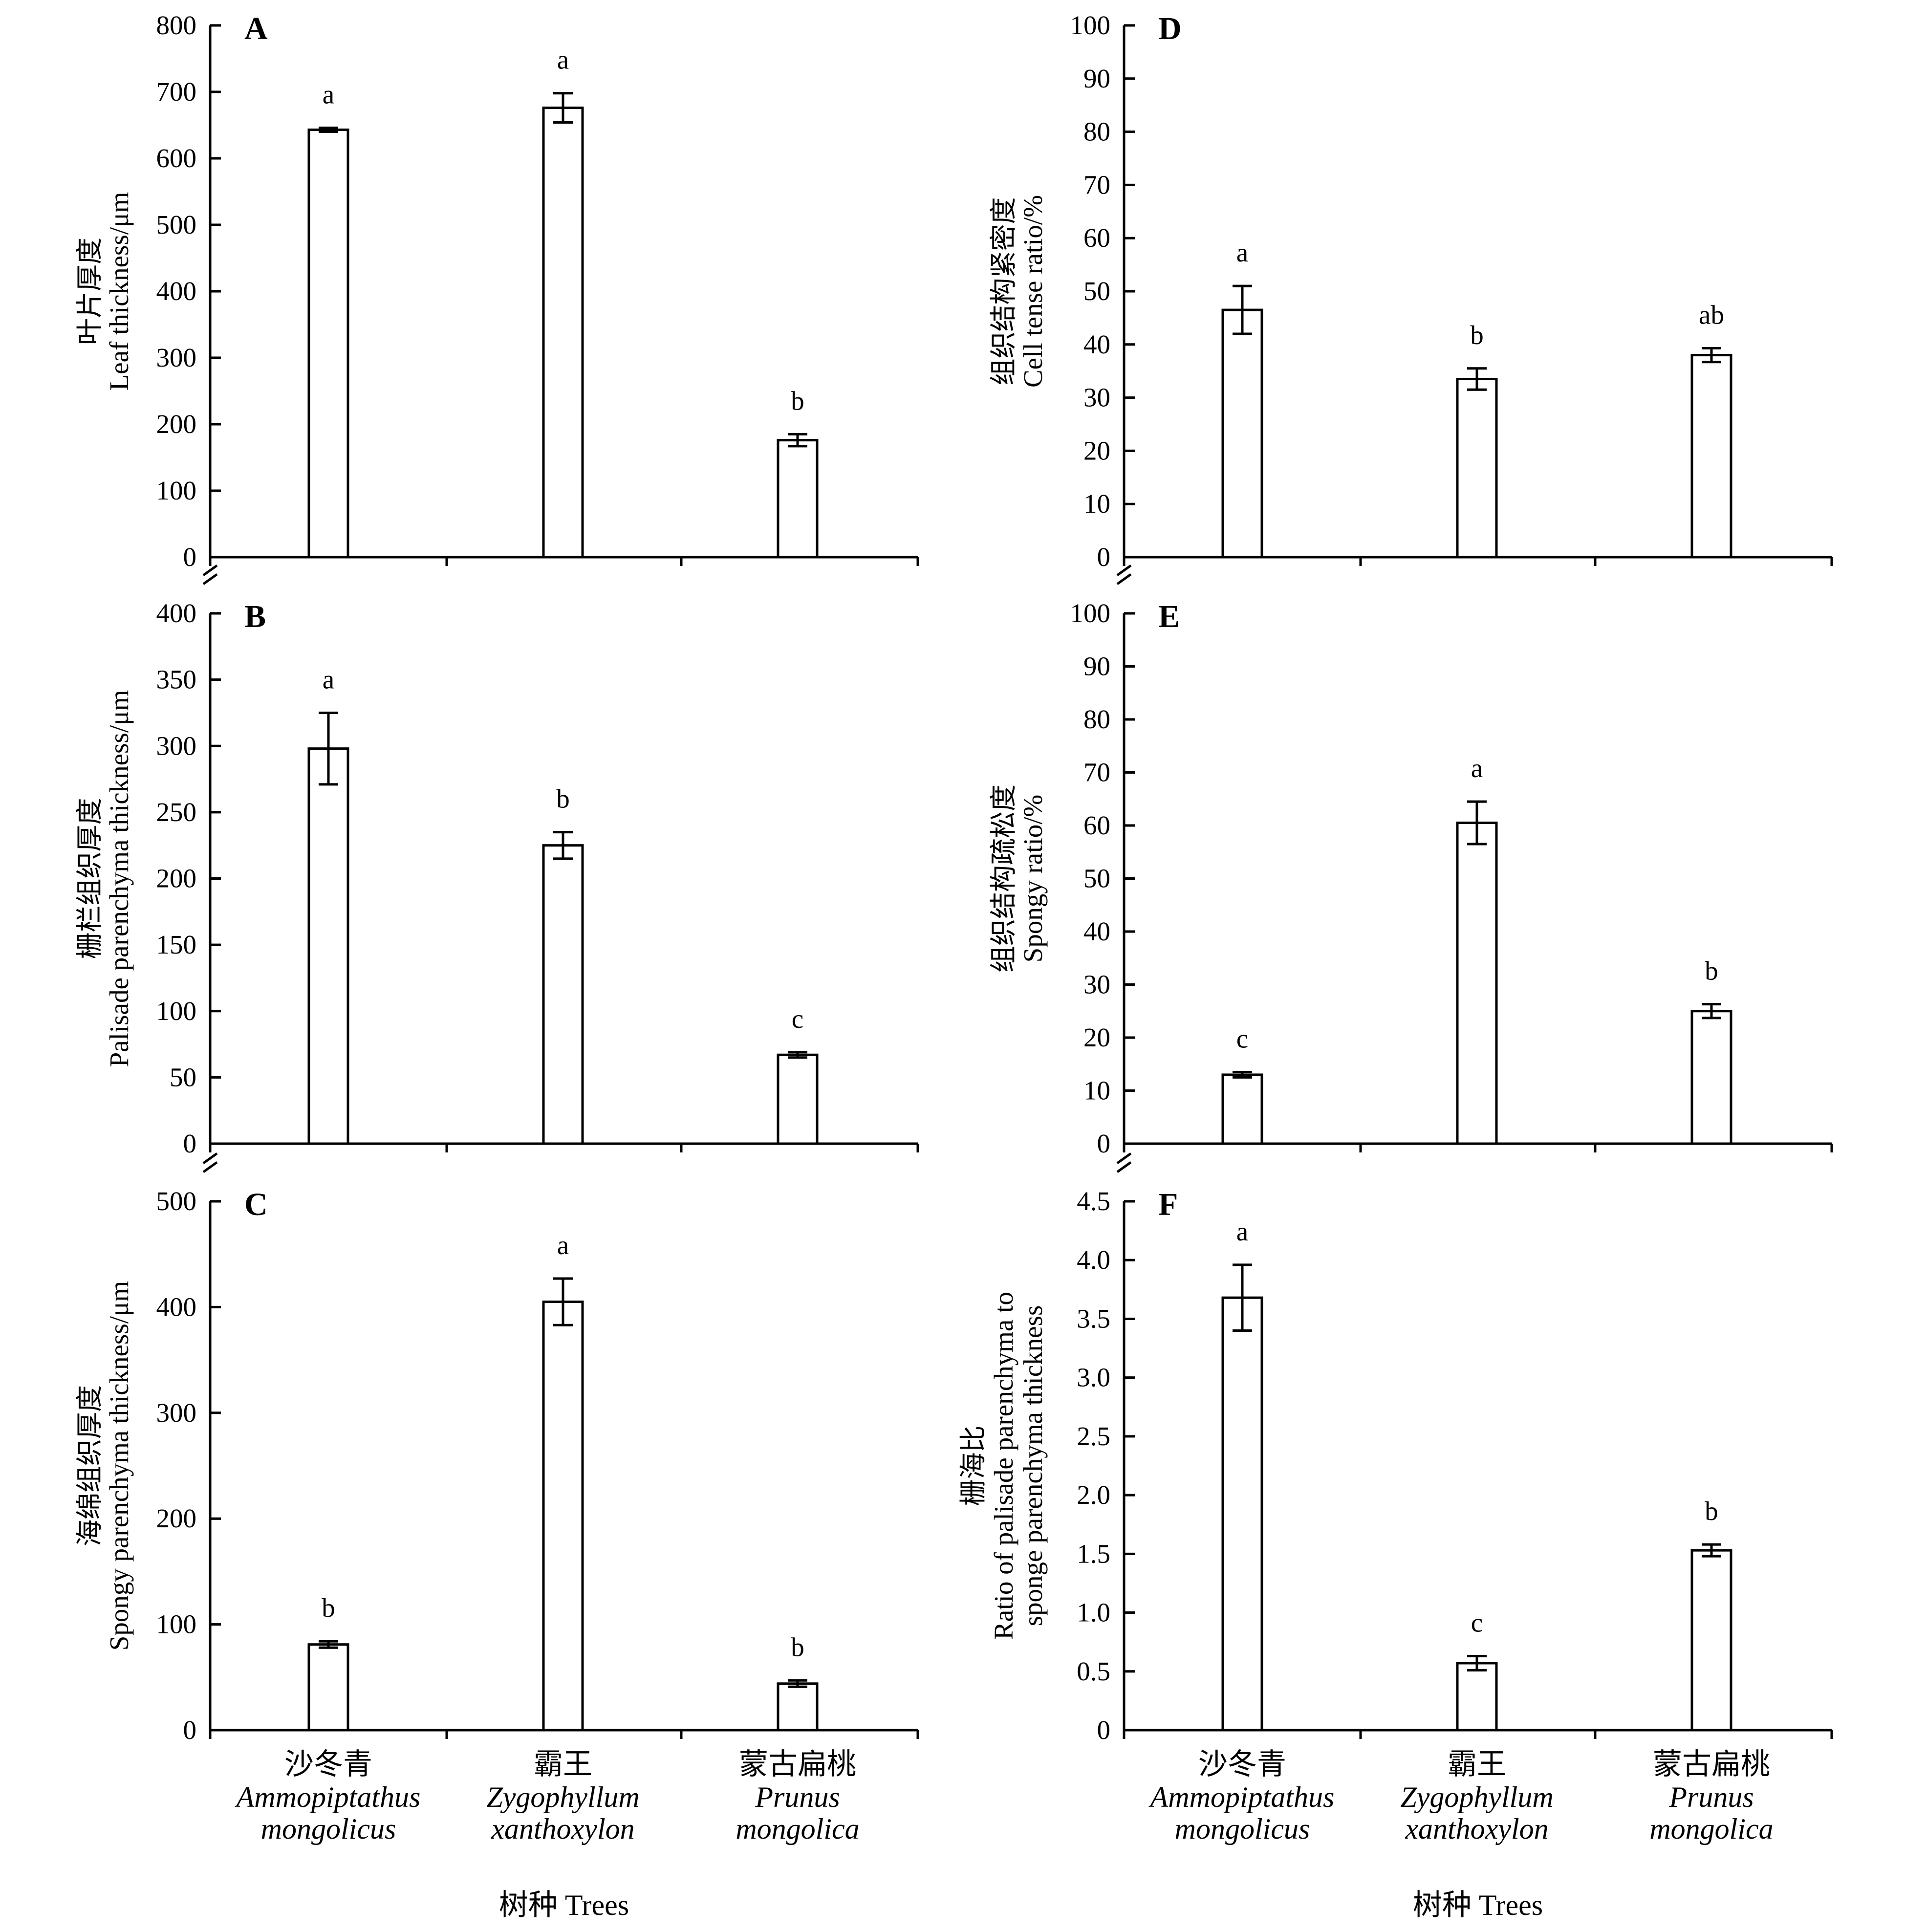 This screenshot has width=1905, height=1932. What do you see at coordinates (1093, 1260) in the screenshot?
I see `y-tick-label: 4.0` at bounding box center [1093, 1260].